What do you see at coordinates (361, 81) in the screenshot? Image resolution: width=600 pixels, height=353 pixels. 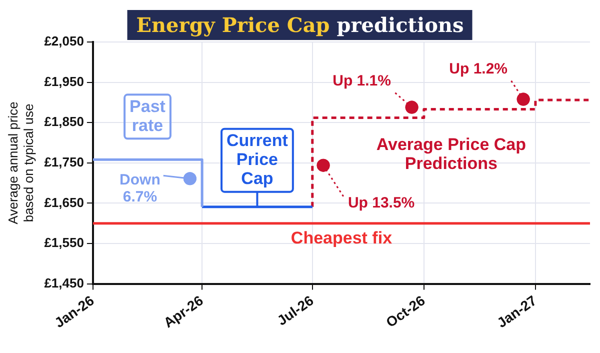 I see `data-label: Up 1.1%` at bounding box center [361, 81].